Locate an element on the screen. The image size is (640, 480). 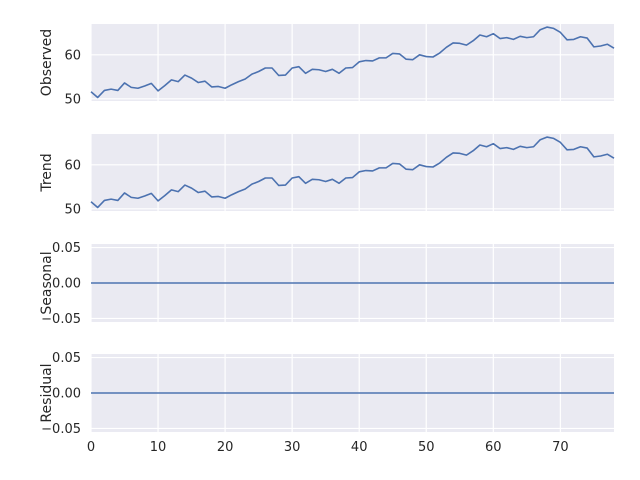
x-tick-label: 30 is located at coordinates (292, 447).